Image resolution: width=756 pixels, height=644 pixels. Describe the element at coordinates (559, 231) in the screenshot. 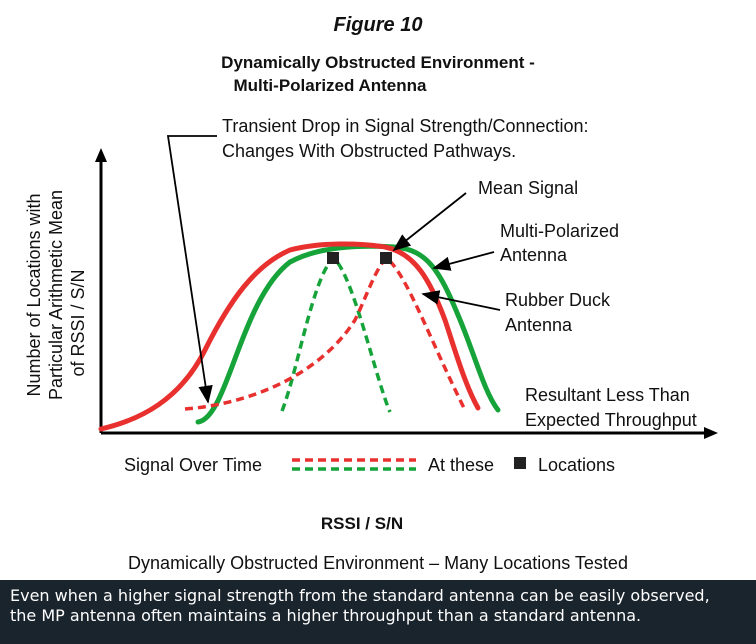

I see `multi-polarized-label-line-1: Multi-Polarized` at that location.